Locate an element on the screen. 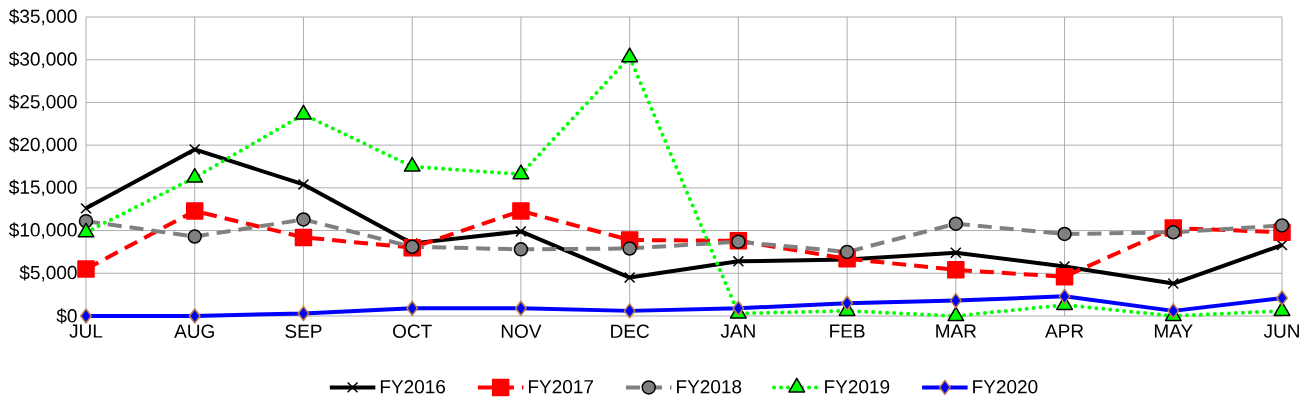  y-tick-label: $5,000 is located at coordinates (48, 273).